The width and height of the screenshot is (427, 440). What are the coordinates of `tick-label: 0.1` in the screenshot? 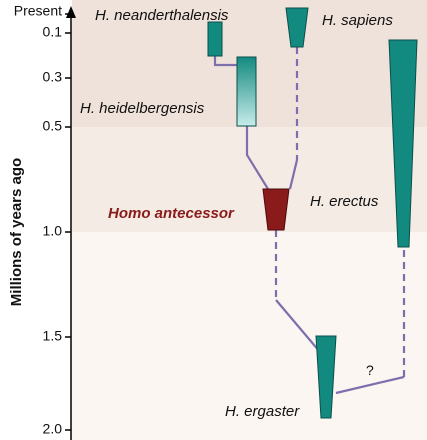 It's located at (53, 32).